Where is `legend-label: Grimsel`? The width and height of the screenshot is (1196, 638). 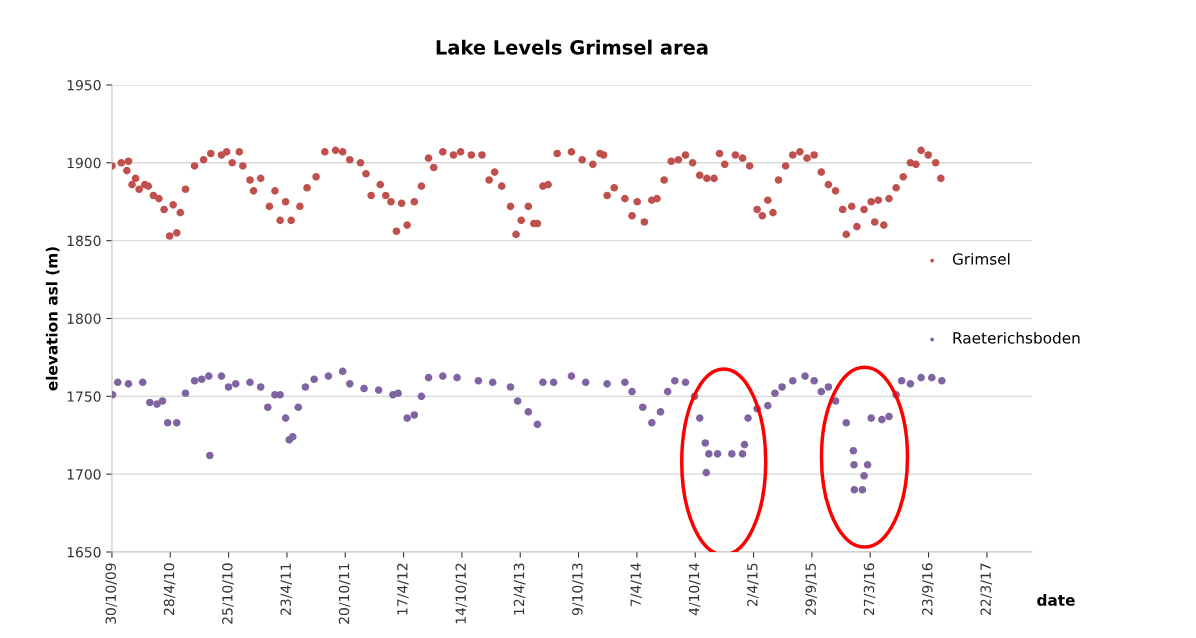 legend-label: Grimsel is located at coordinates (981, 258).